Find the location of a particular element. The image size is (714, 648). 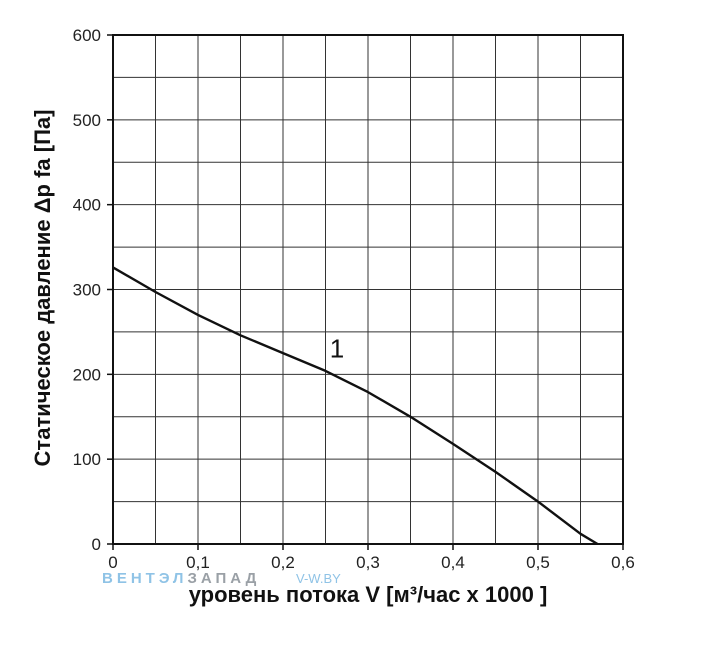

y-axis-tick-labels: 0 100 200 300 400 500 600 is located at coordinates (87, 290).